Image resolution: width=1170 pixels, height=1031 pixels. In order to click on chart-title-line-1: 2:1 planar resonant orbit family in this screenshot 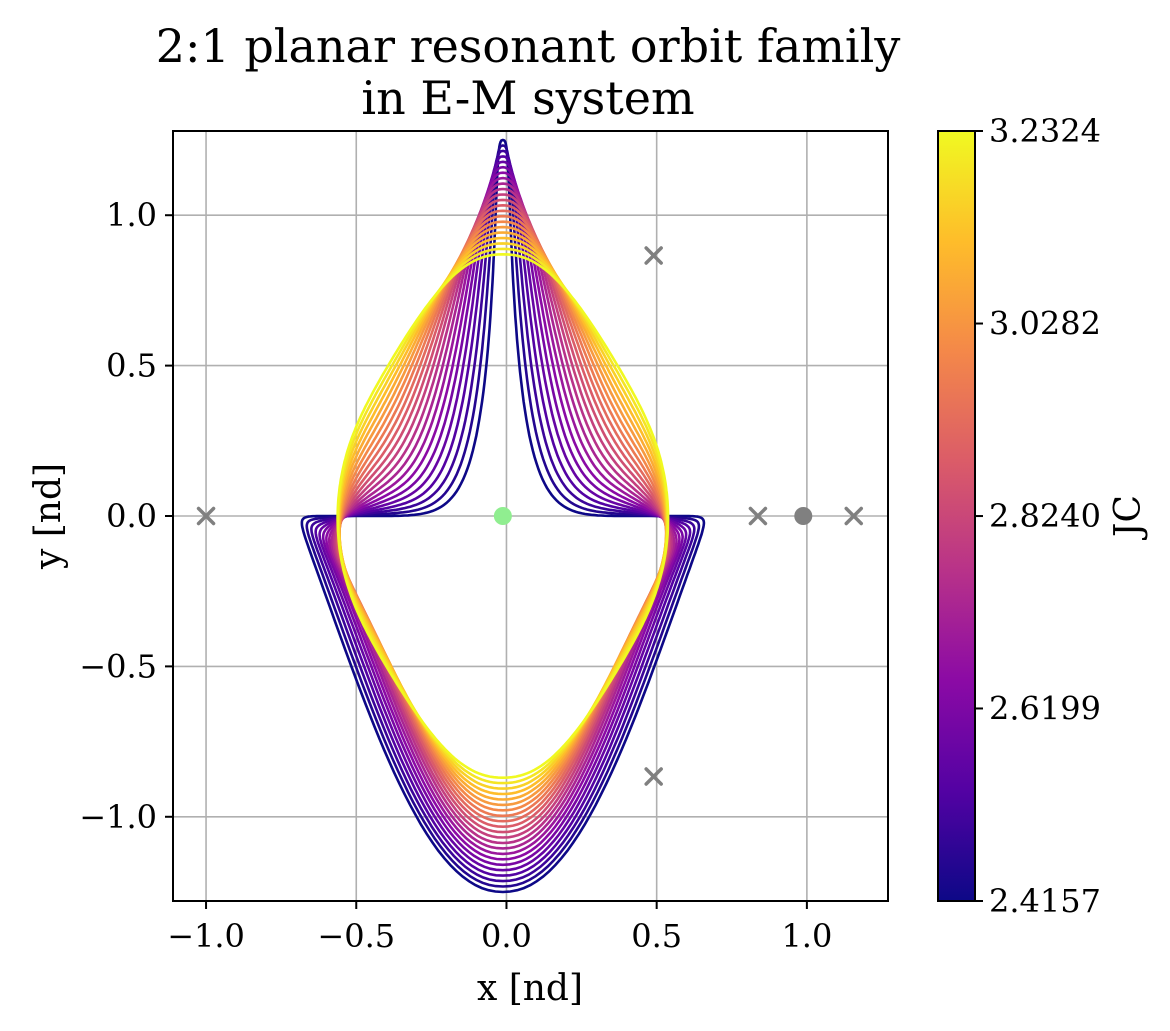, I will do `click(528, 46)`.